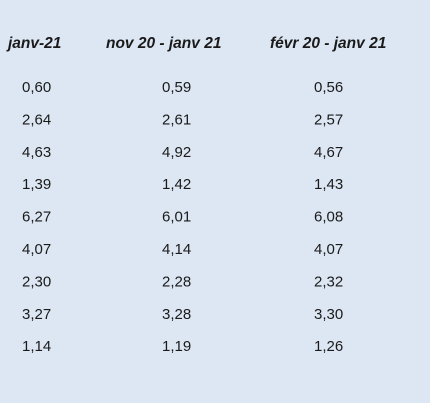 The image size is (430, 403). I want to click on cell: 2,64, so click(36, 119).